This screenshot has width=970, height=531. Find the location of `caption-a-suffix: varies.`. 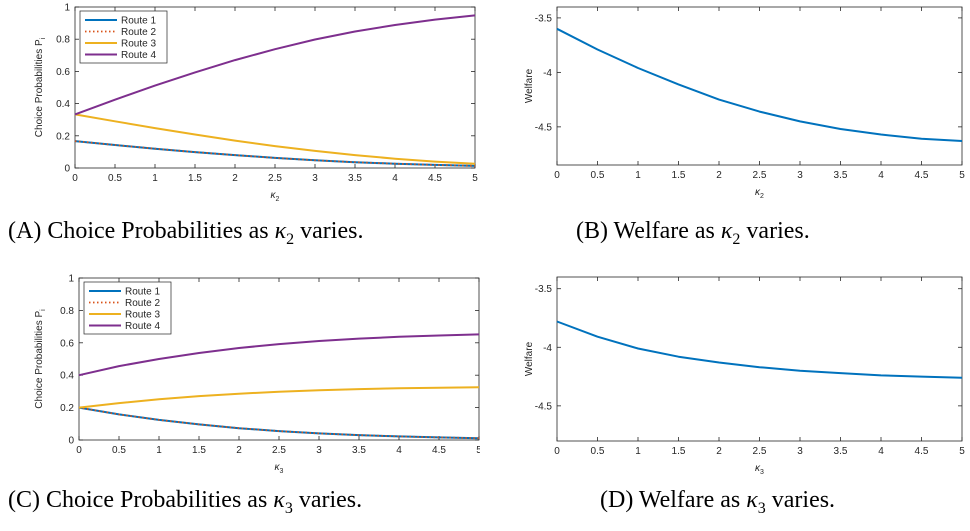

caption-a-suffix: varies. is located at coordinates (332, 231).